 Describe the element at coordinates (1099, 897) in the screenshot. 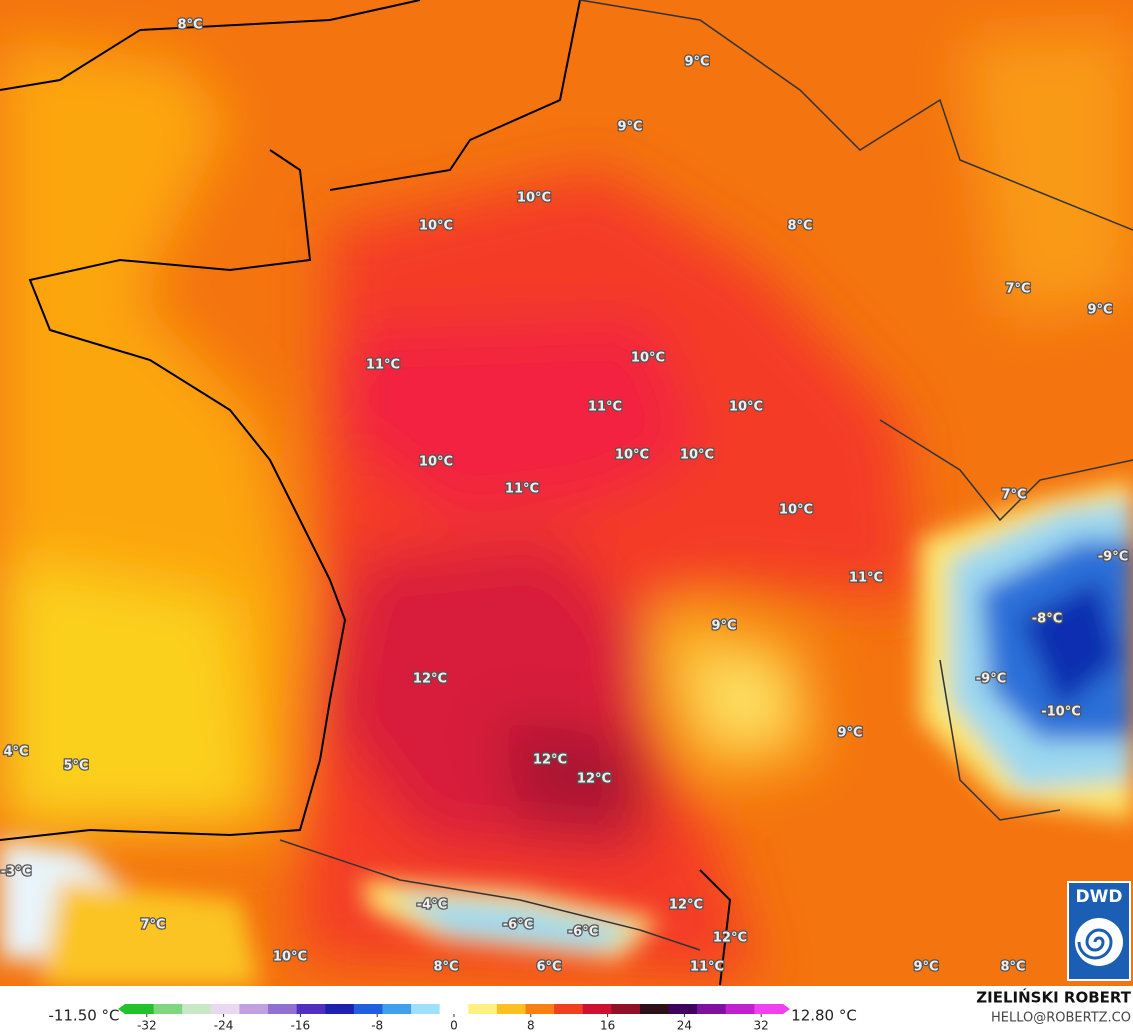

I see `dwd-text: DWD` at that location.